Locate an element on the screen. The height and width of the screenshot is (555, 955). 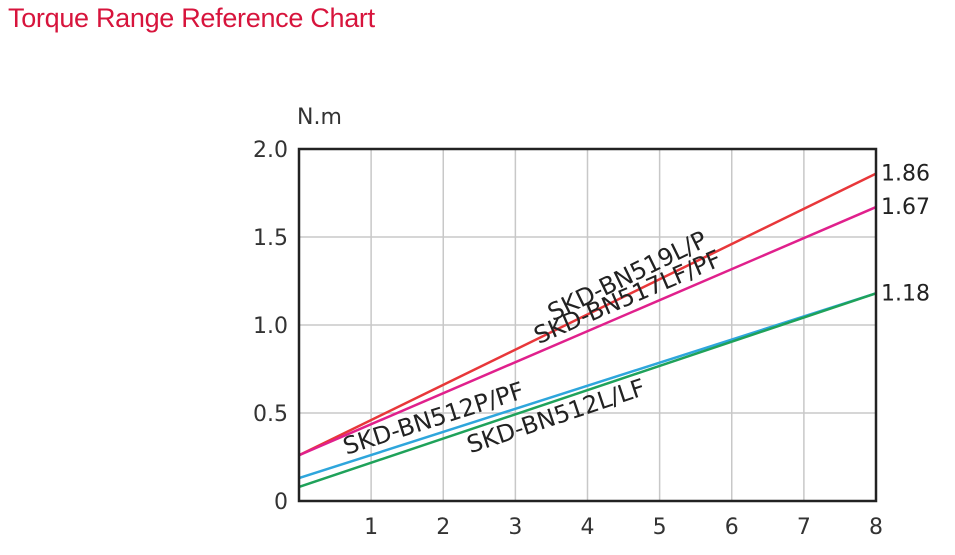
end-value-label: 1.86 is located at coordinates (905, 174).